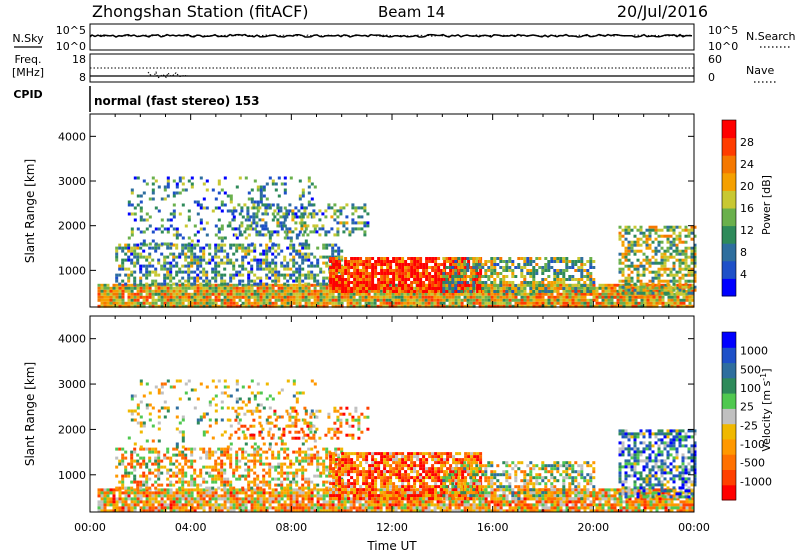 This screenshot has width=800, height=554. What do you see at coordinates (394, 68) in the screenshot?
I see `freq-panel: Freq. [MHz] 18 8 60 0 Nave` at bounding box center [394, 68].